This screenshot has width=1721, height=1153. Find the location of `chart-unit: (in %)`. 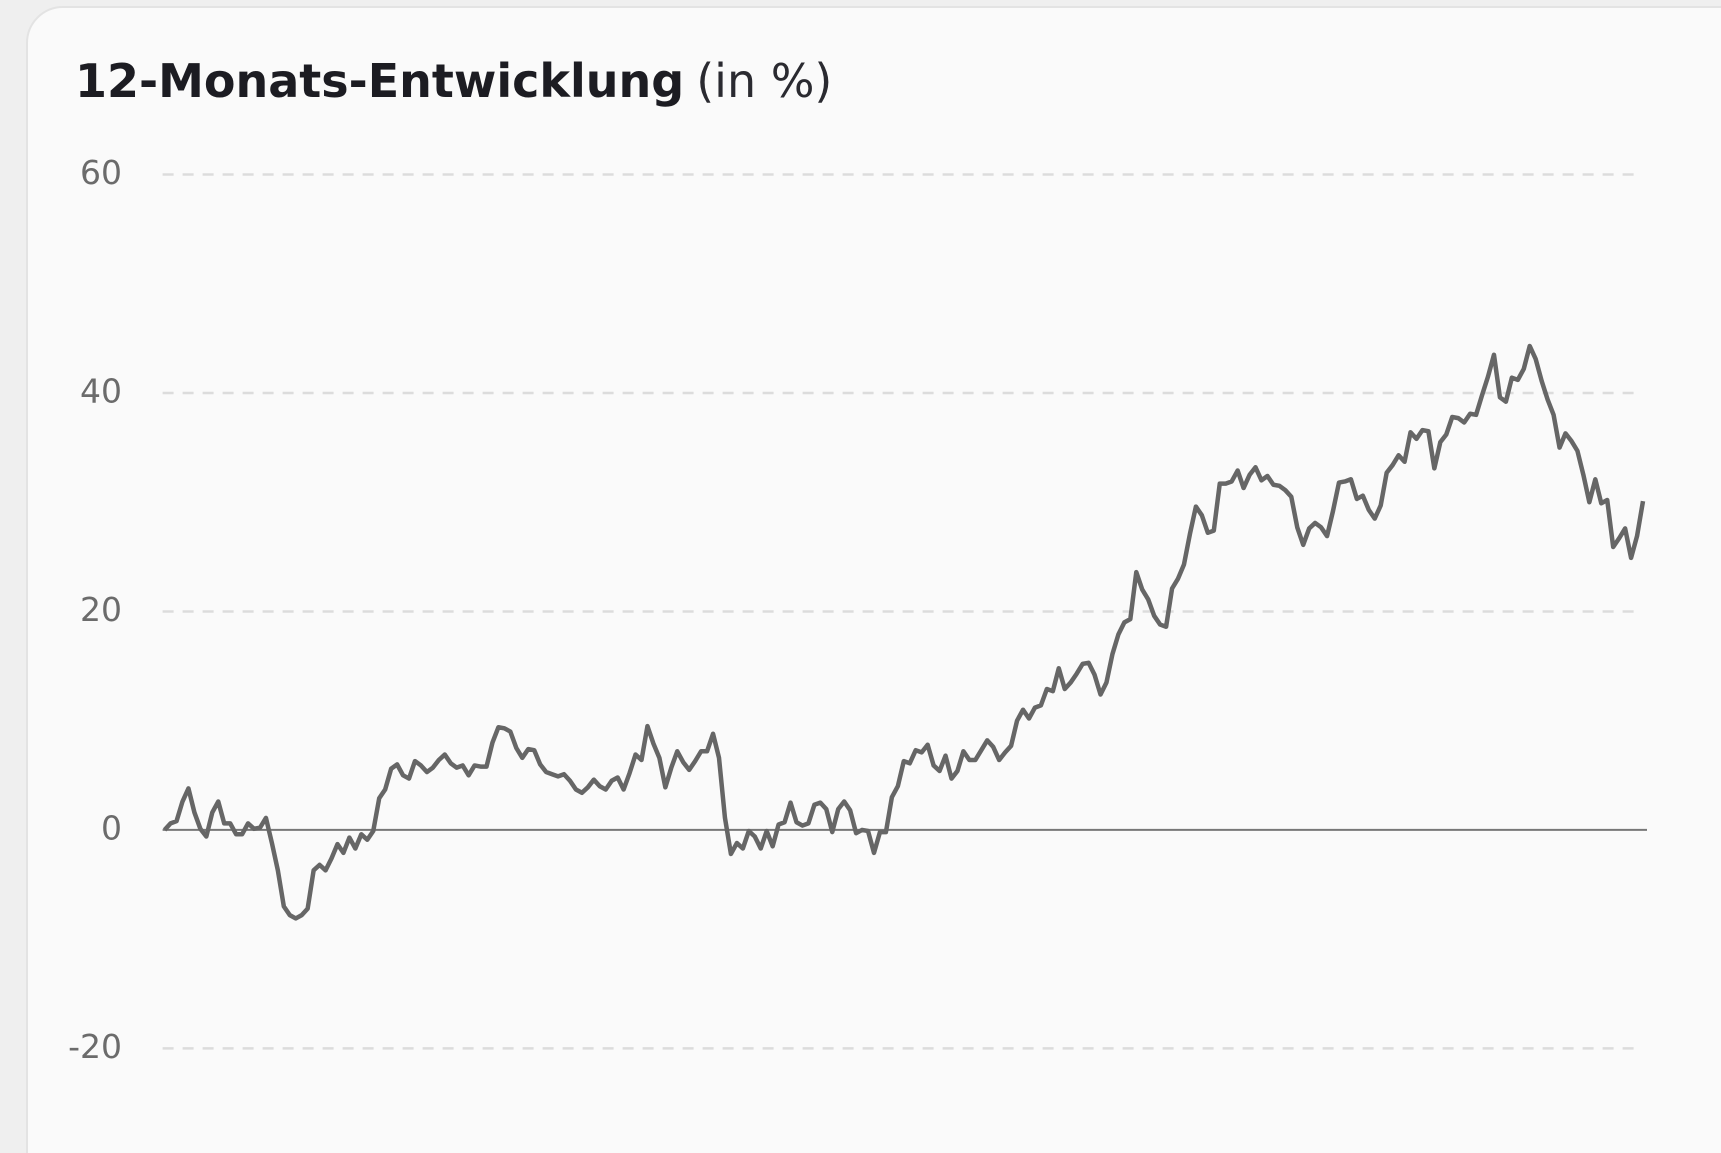

chart-unit: (in %) is located at coordinates (764, 81).